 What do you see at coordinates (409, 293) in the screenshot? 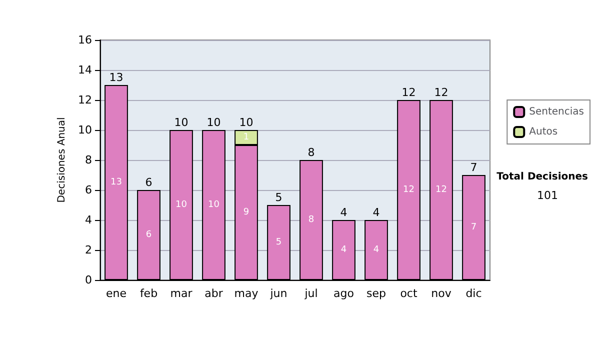
I see `x-tick-label: oct` at bounding box center [409, 293].